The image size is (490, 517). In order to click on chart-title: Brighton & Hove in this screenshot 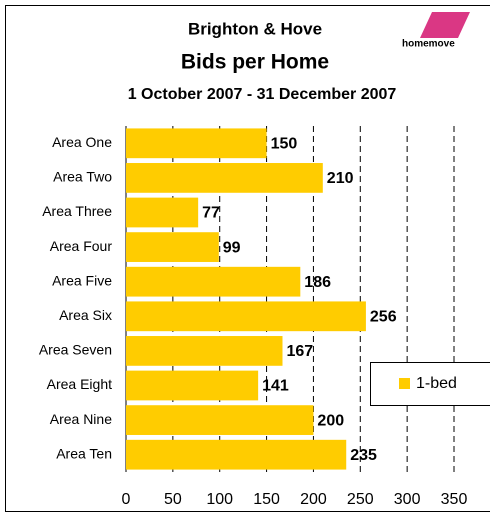, I will do `click(255, 28)`.